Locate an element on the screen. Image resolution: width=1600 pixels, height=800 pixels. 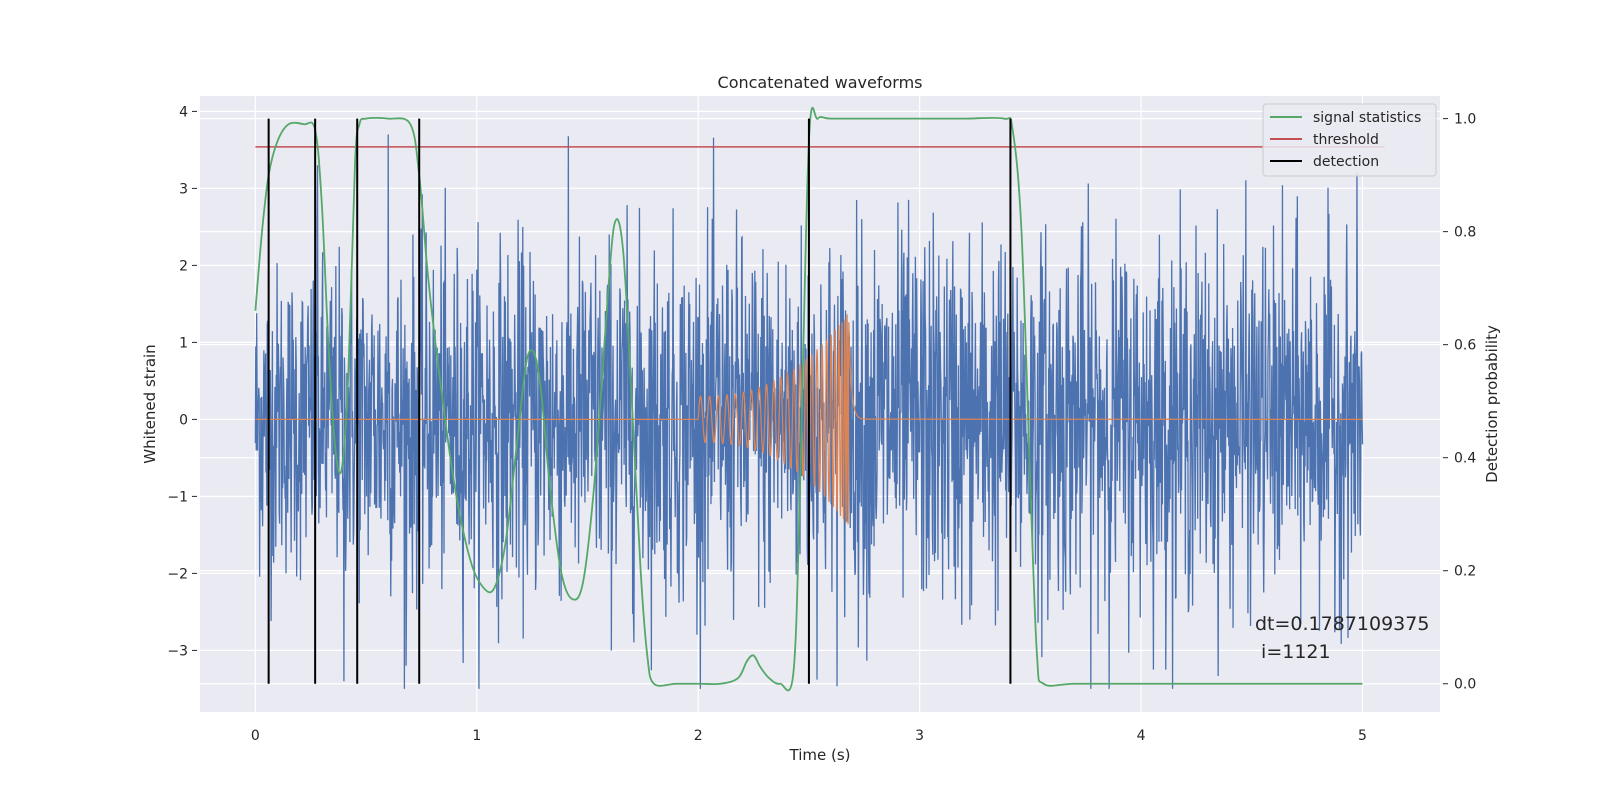
y-right-tick-label: 0.6 is located at coordinates (1465, 346).